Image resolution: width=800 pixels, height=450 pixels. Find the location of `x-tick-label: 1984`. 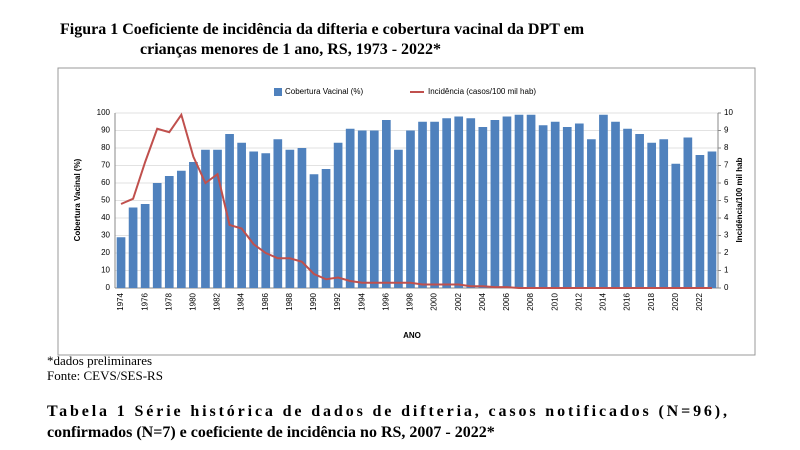

x-tick-label: 1984 is located at coordinates (241, 301).